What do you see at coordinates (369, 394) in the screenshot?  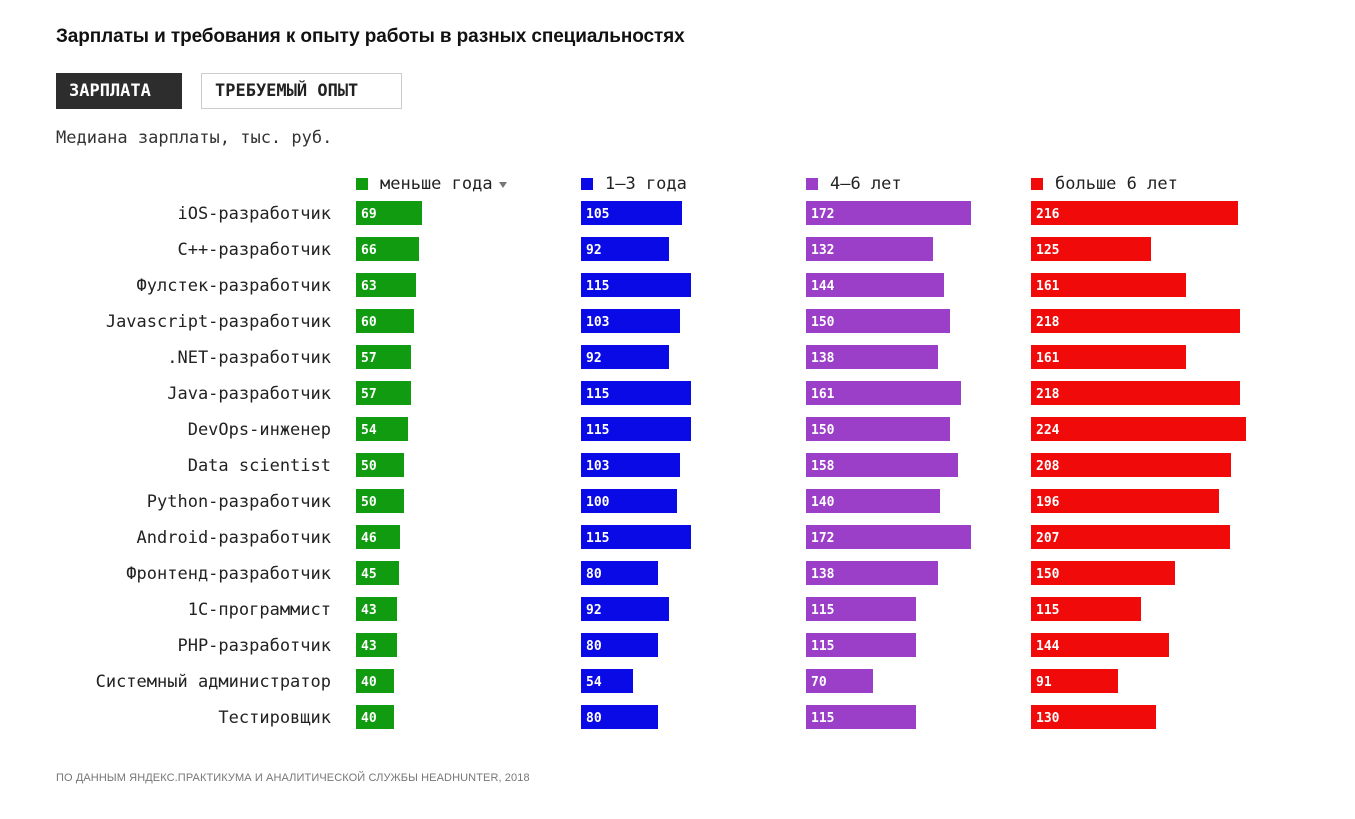 I see `bar-value-label: 57` at bounding box center [369, 394].